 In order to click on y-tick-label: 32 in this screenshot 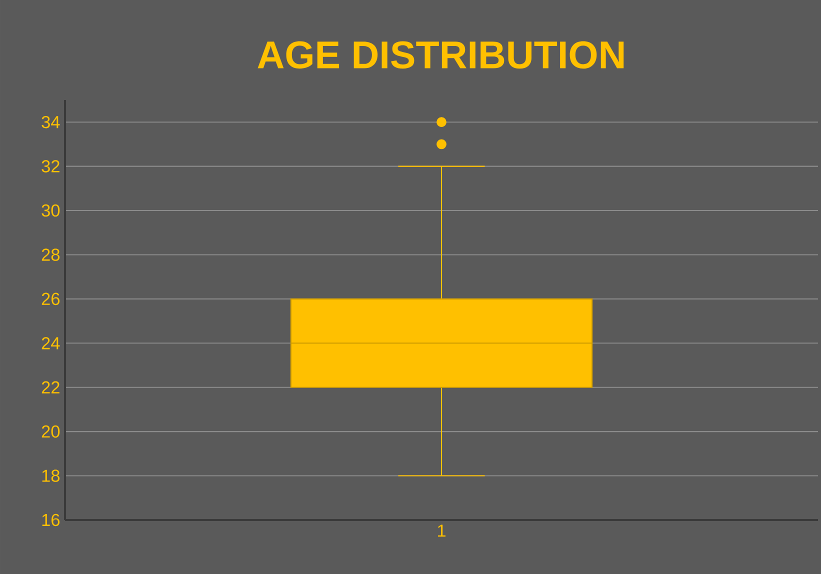, I will do `click(51, 166)`.